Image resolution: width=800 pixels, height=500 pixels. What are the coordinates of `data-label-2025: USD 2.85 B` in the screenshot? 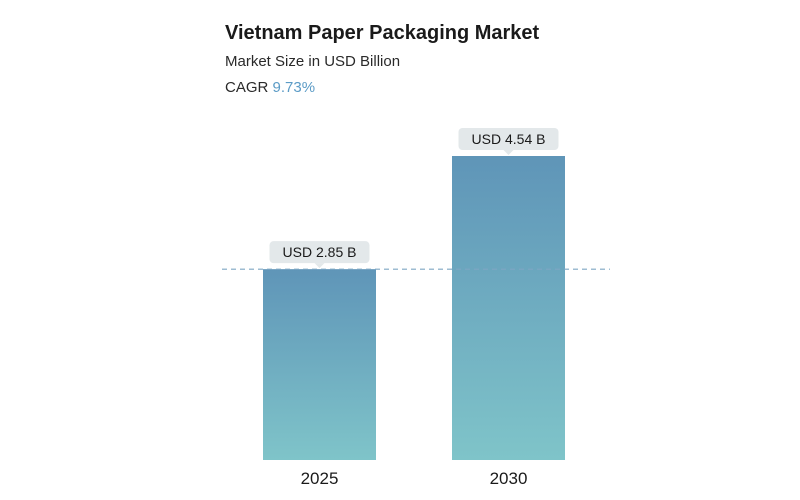 It's located at (320, 252).